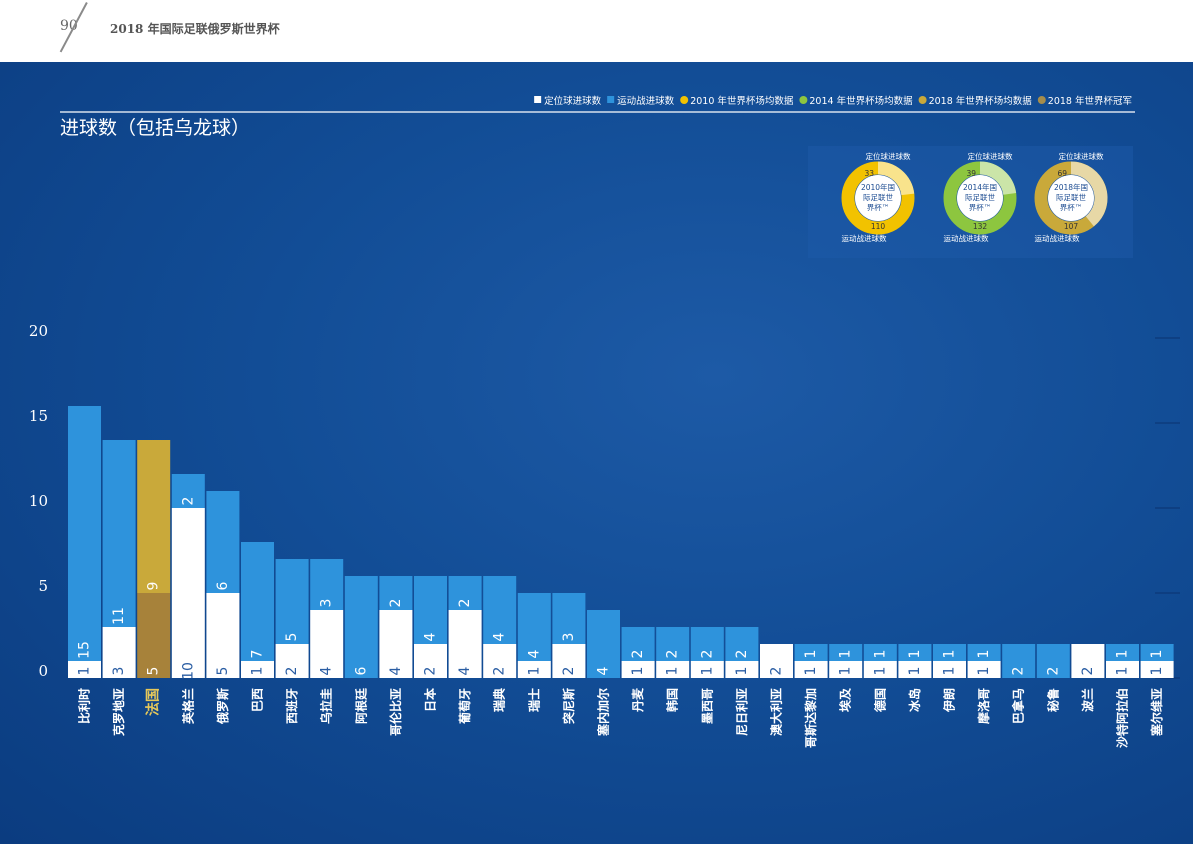 The height and width of the screenshot is (844, 1193). What do you see at coordinates (878, 187) in the screenshot?
I see `donut-center-text: 2010年国` at bounding box center [878, 187].